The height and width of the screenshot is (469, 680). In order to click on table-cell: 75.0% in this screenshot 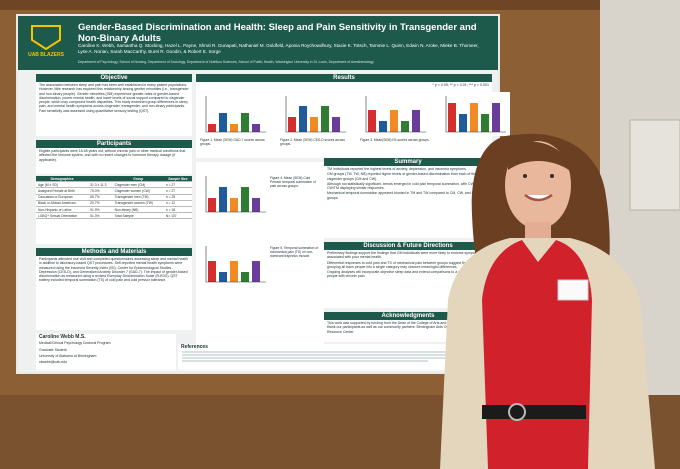, I will do `click(100, 191)`.